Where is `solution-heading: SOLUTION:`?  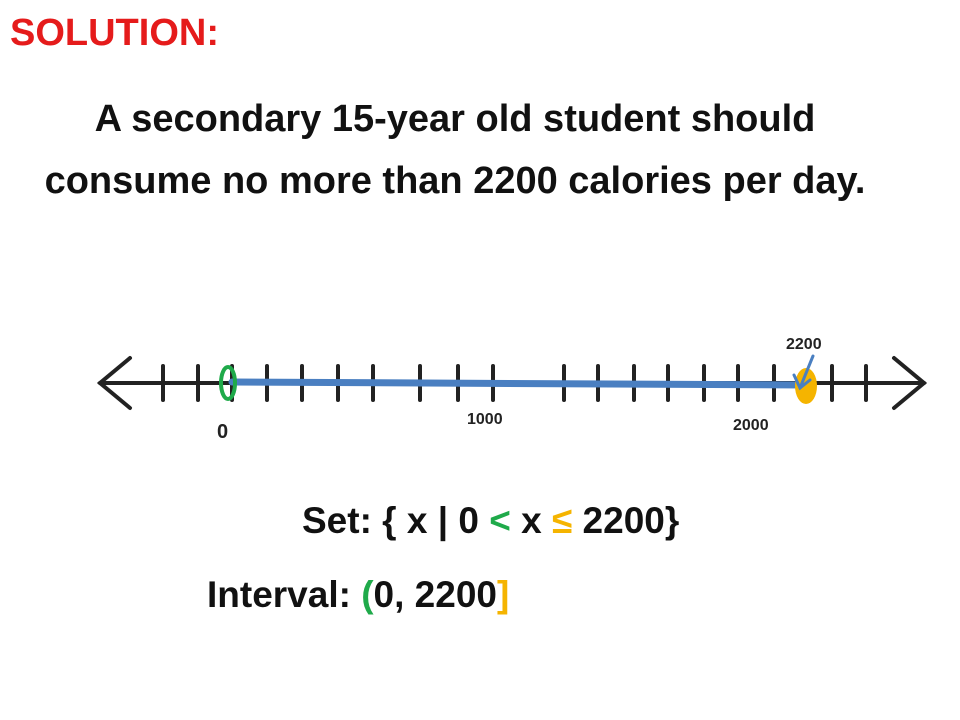 solution-heading: SOLUTION: is located at coordinates (114, 33).